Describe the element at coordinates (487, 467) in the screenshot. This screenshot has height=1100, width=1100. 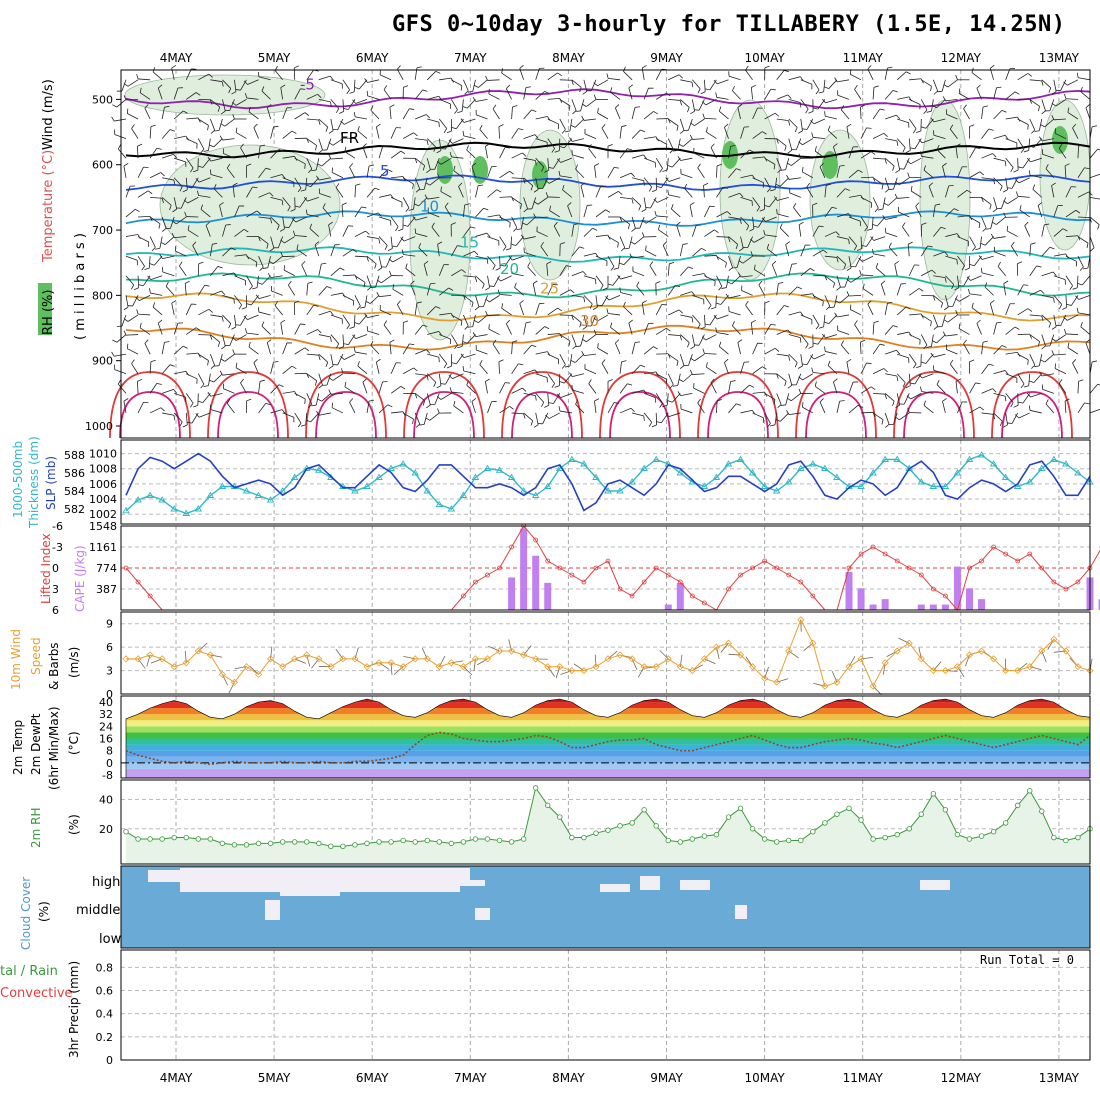
I see `thickness-point` at that location.